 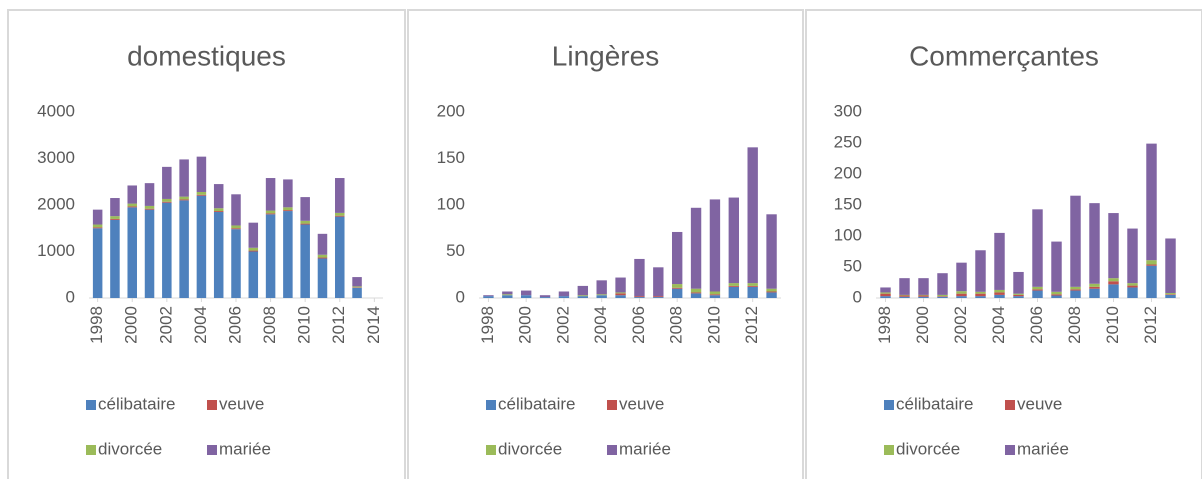 I want to click on x-tick-label: 2004, so click(x=200, y=325).